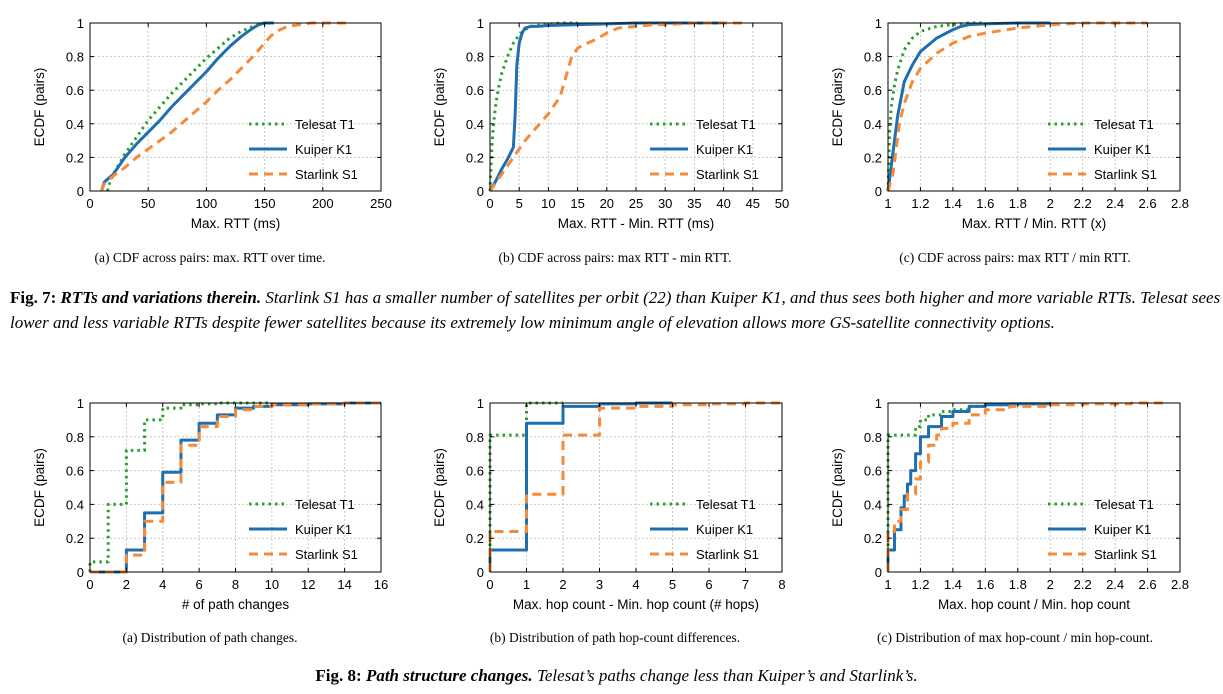 This screenshot has height=694, width=1223. Describe the element at coordinates (148, 203) in the screenshot. I see `x-tick-label: 50` at that location.